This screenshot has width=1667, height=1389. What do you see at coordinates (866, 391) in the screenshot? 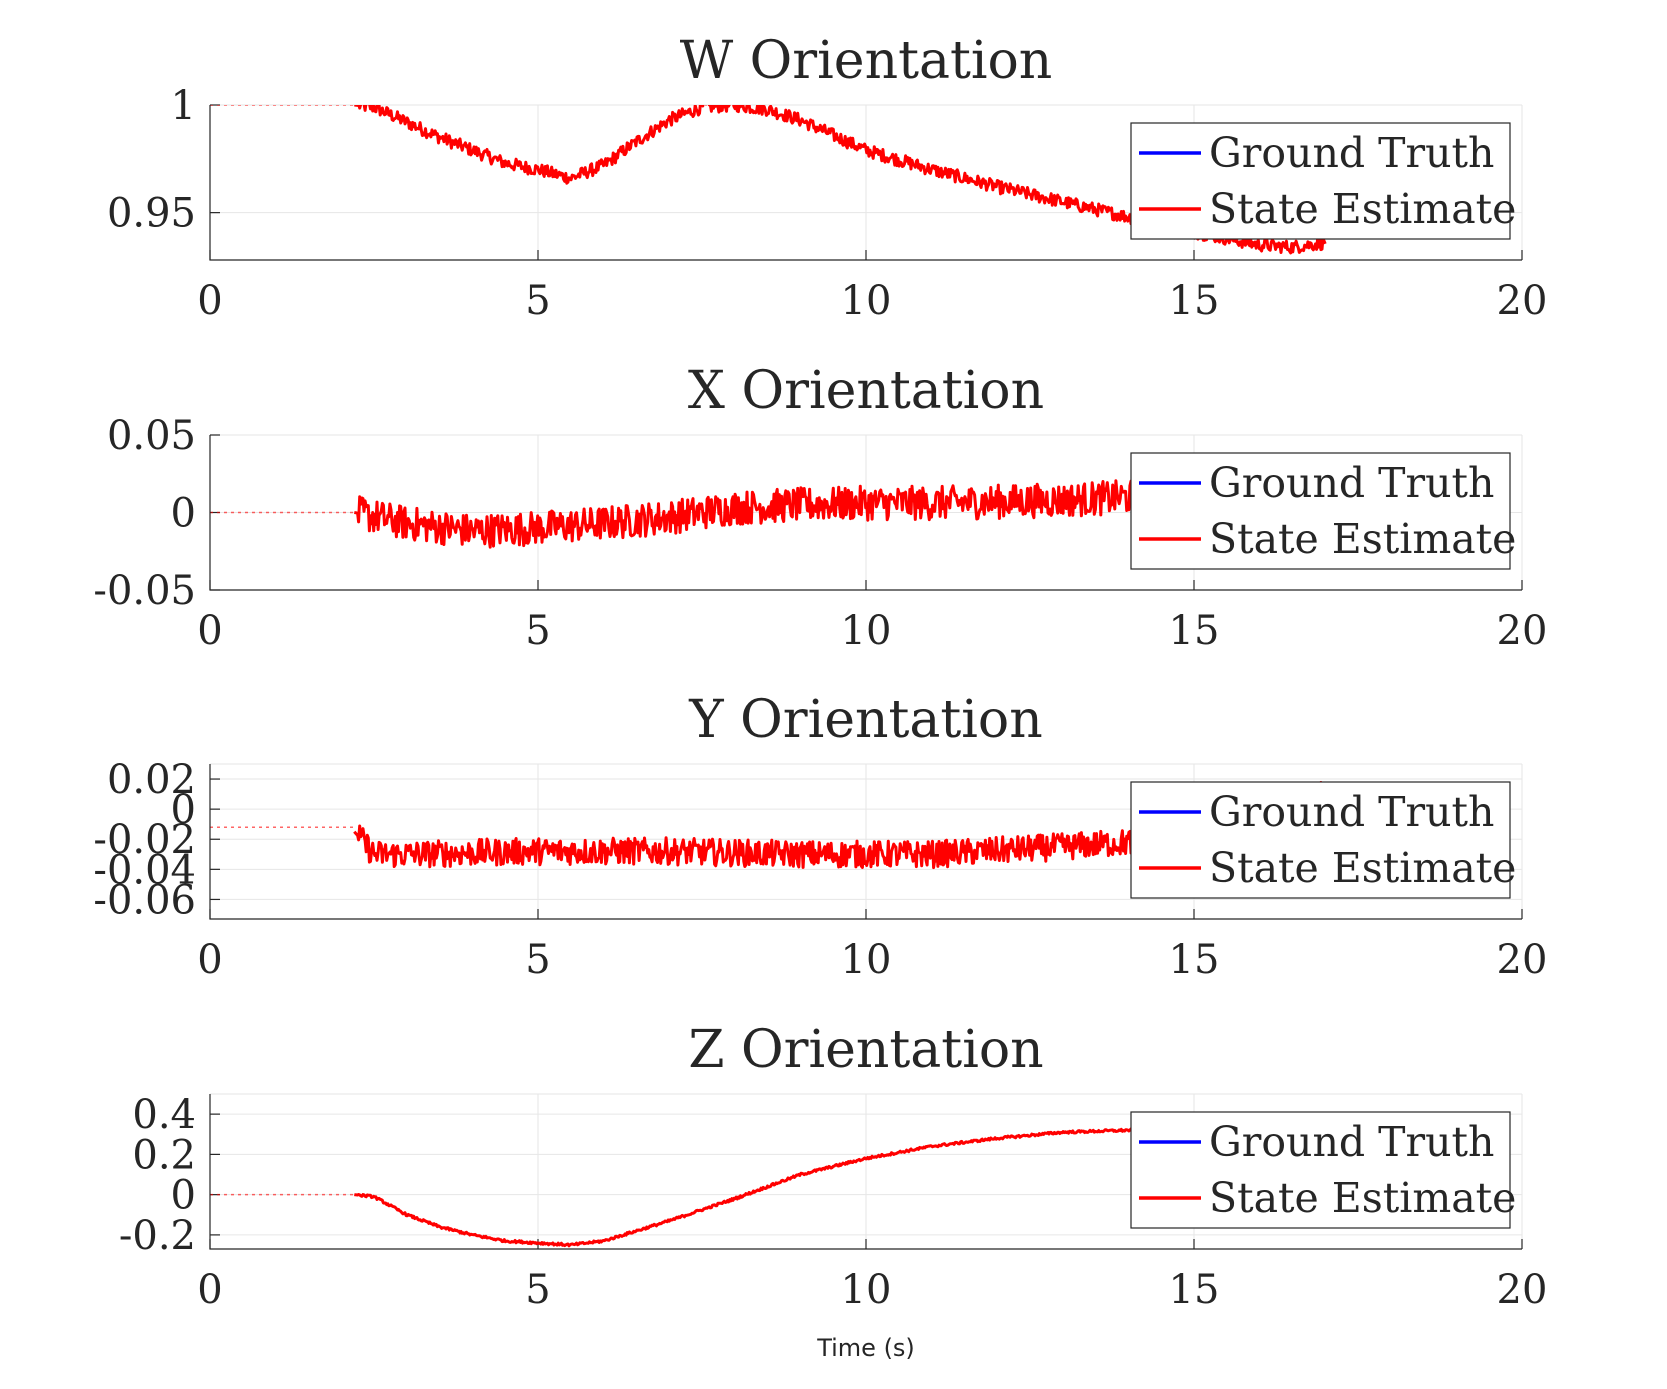
I see `chart-title: X Orientation` at bounding box center [866, 391].